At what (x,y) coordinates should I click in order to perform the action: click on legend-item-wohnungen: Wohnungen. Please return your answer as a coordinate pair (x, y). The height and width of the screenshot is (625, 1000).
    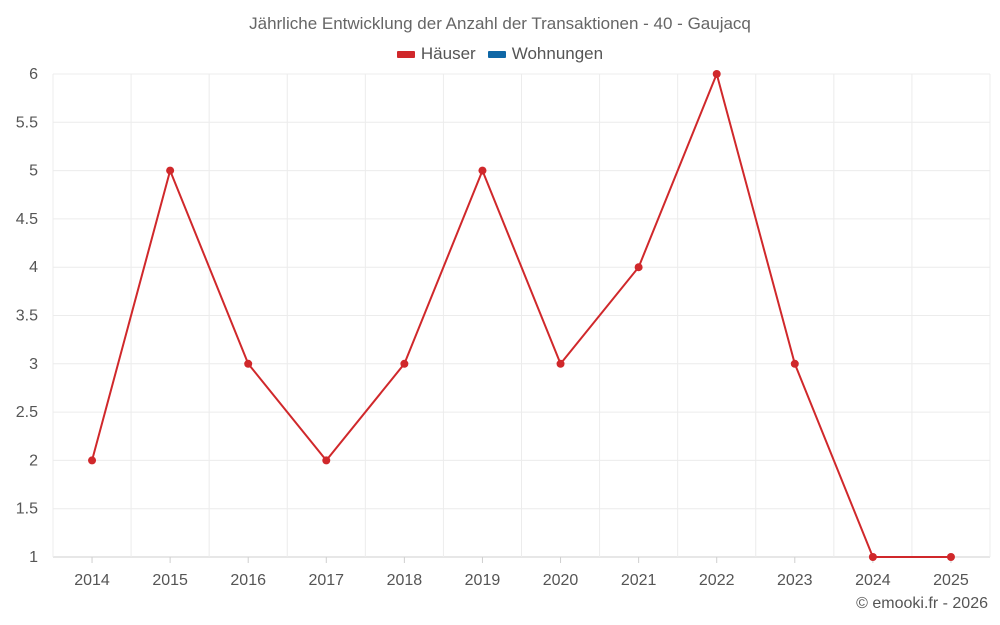
    Looking at the image, I should click on (545, 54).